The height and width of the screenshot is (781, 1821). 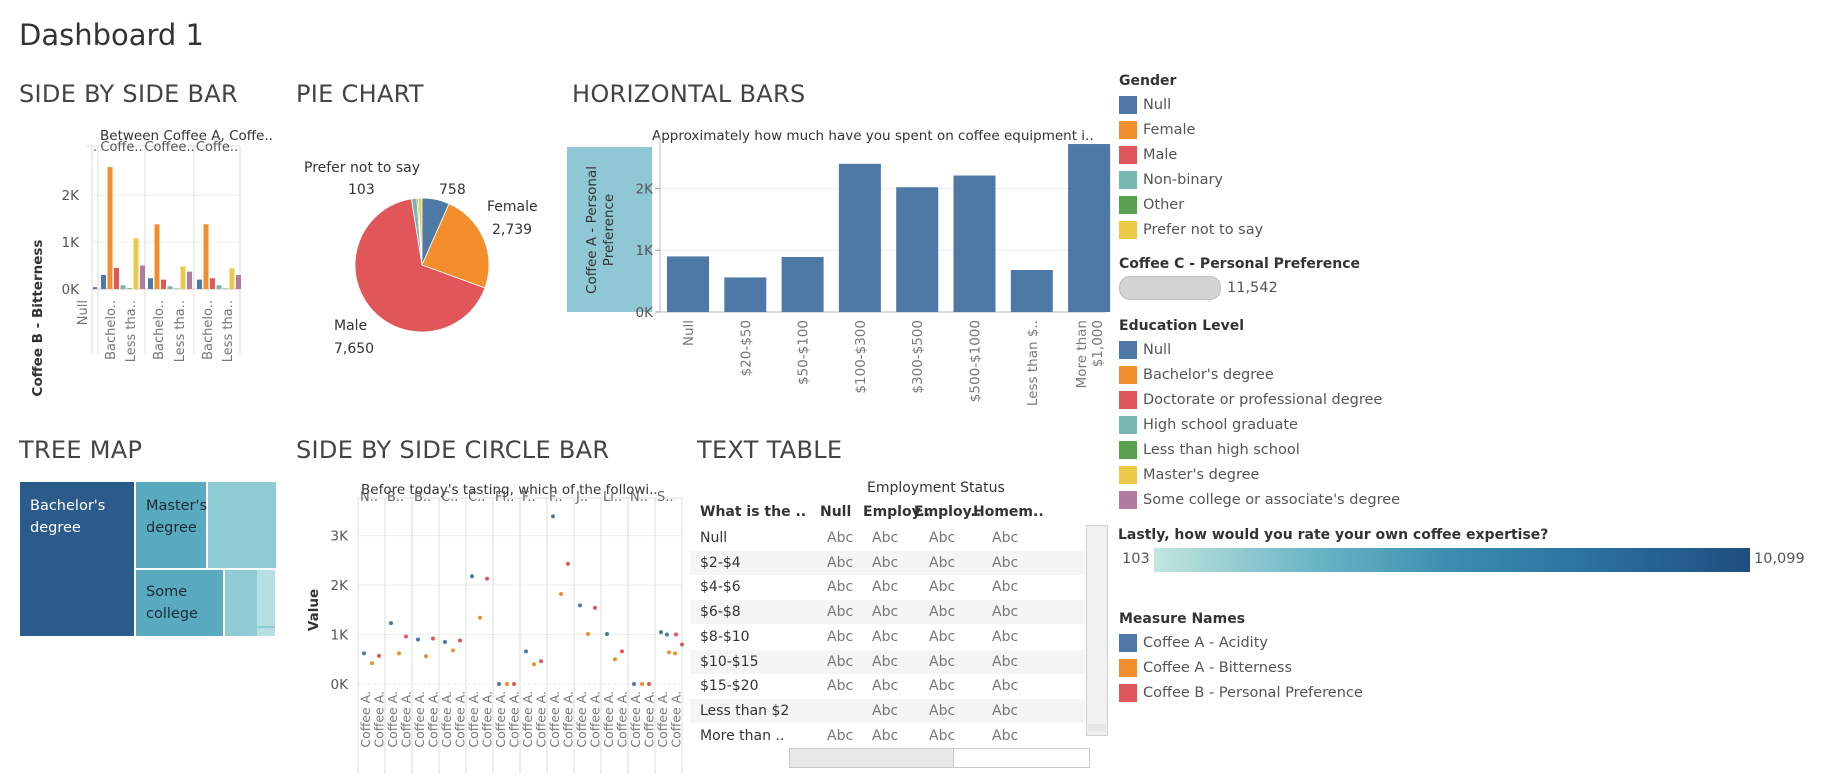 What do you see at coordinates (1269, 692) in the screenshot?
I see `legend-item: Coffee B - Personal Preference` at bounding box center [1269, 692].